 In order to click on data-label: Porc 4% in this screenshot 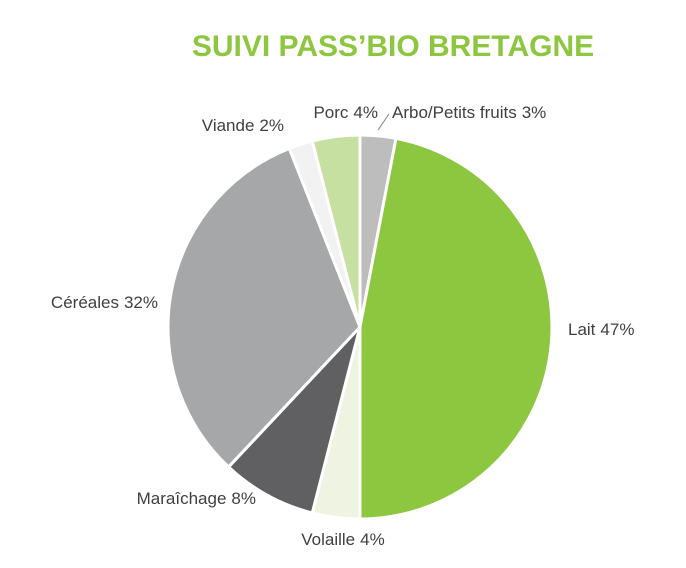, I will do `click(345, 112)`.